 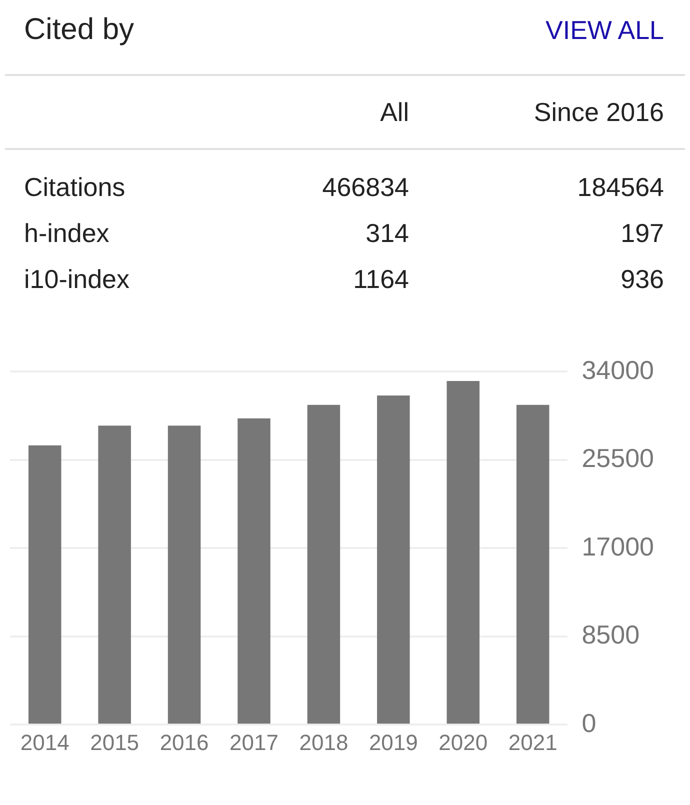 What do you see at coordinates (618, 546) in the screenshot?
I see `y-tick-label: 17000` at bounding box center [618, 546].